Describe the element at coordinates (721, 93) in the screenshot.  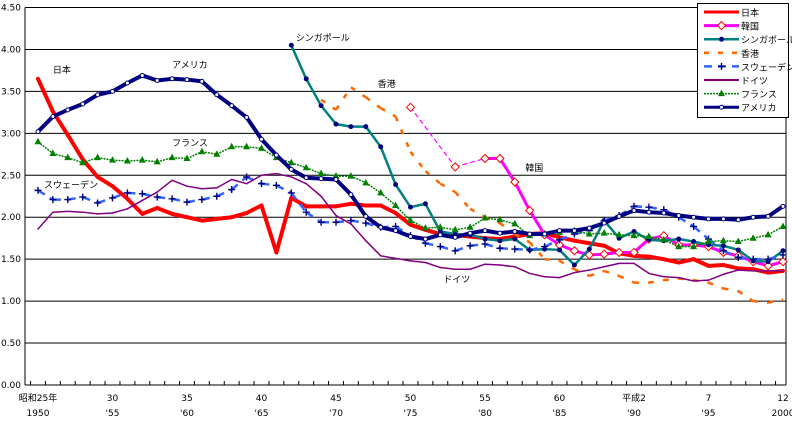
I see `legend-marker` at that location.